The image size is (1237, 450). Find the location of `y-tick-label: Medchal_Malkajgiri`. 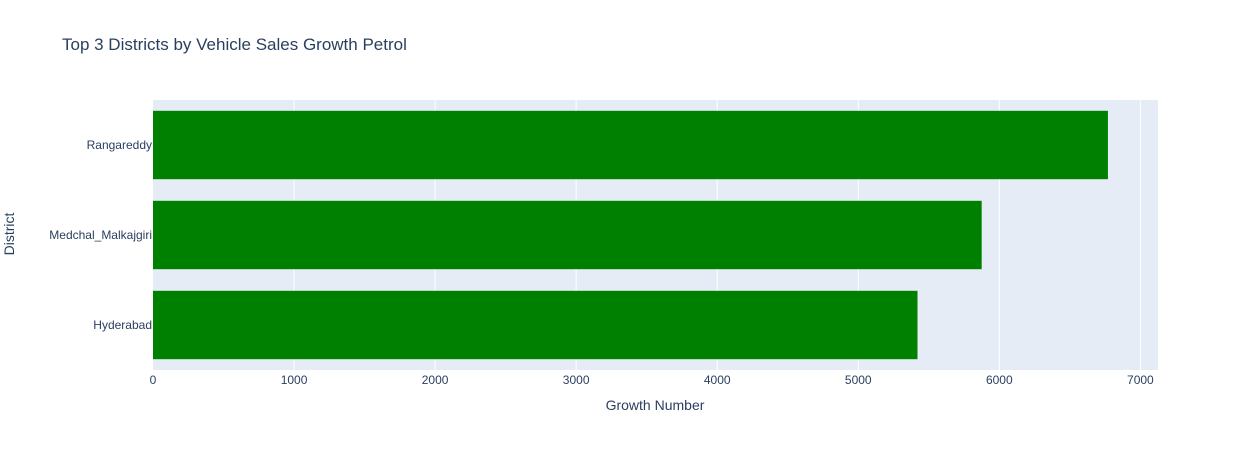

y-tick-label: Medchal_Malkajgiri is located at coordinates (100, 235).